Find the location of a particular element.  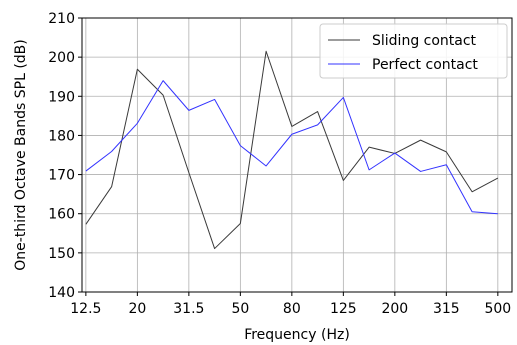

legend: Sliding contact Perfect contact is located at coordinates (413, 51).